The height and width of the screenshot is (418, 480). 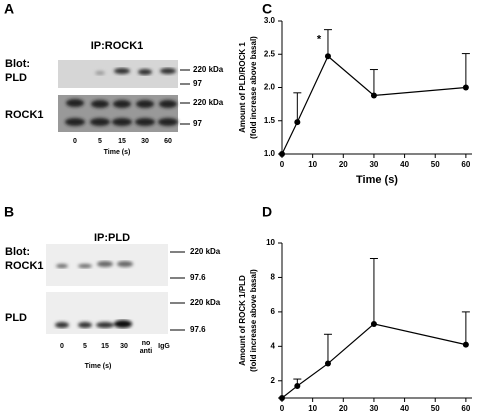 What do you see at coordinates (117, 46) in the screenshot?
I see `ip-label: IP:ROCK1` at bounding box center [117, 46].